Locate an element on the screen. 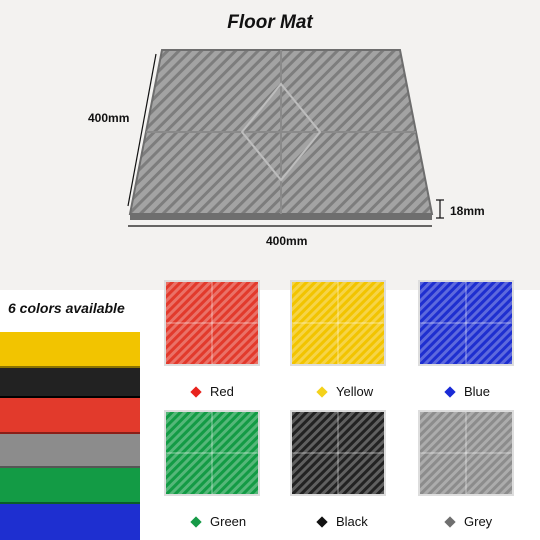 The height and width of the screenshot is (540, 540). color-name: Blue is located at coordinates (477, 391).